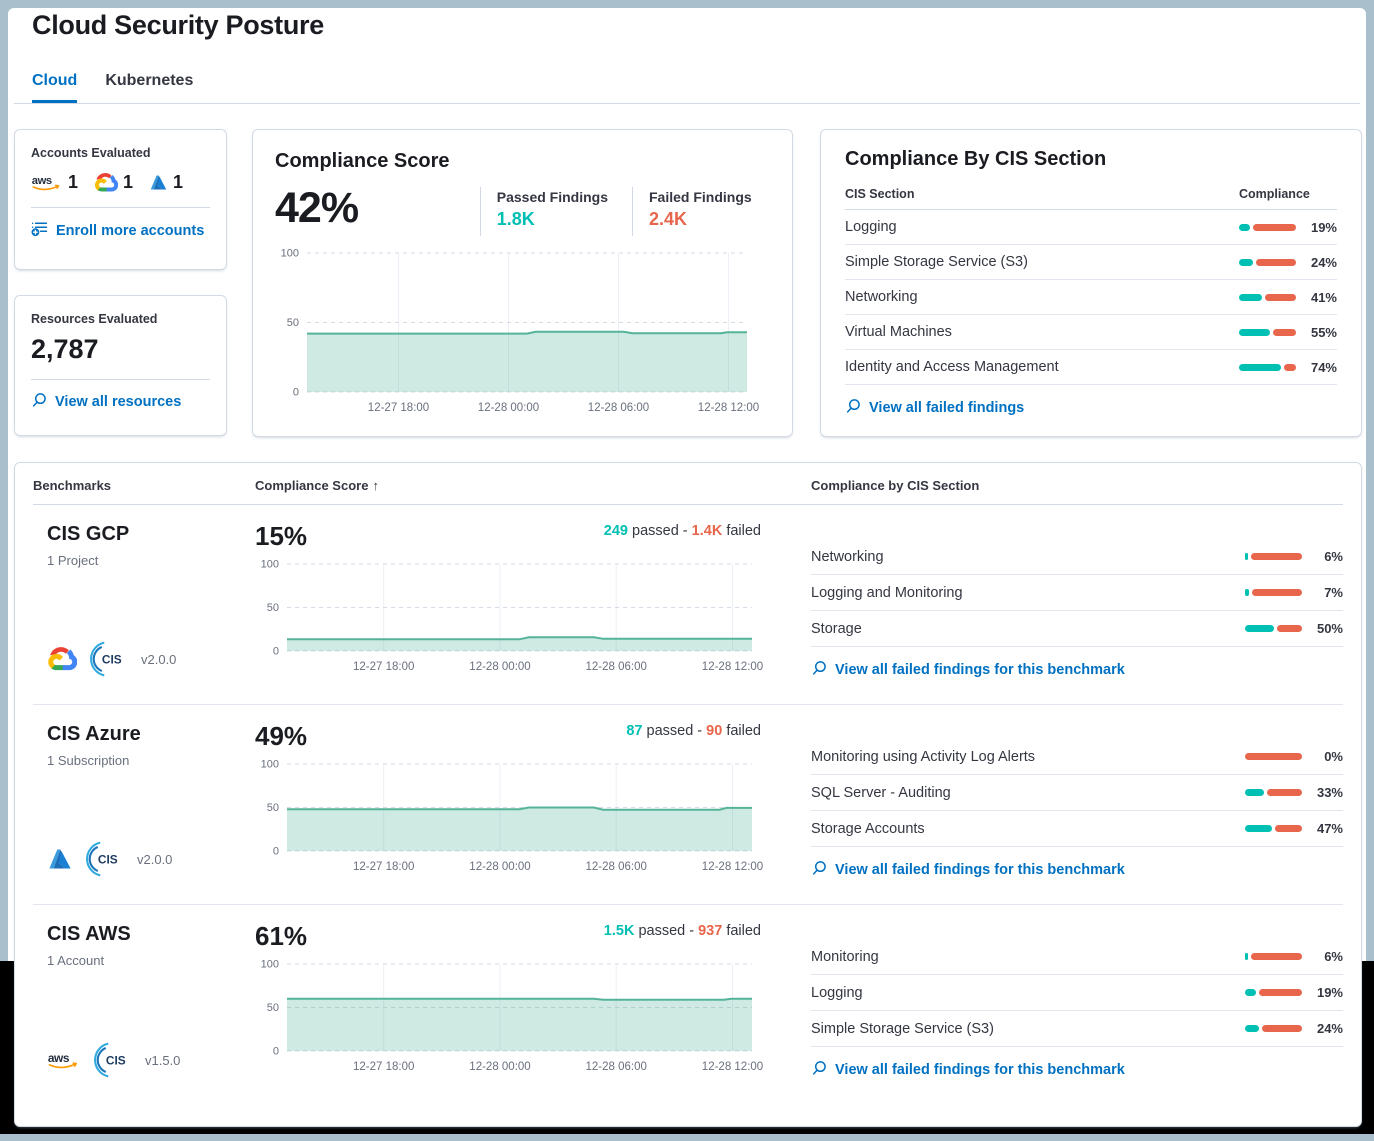 This screenshot has width=1374, height=1141. I want to click on benchmark-icons: CIS v2.0.0, so click(151, 862).